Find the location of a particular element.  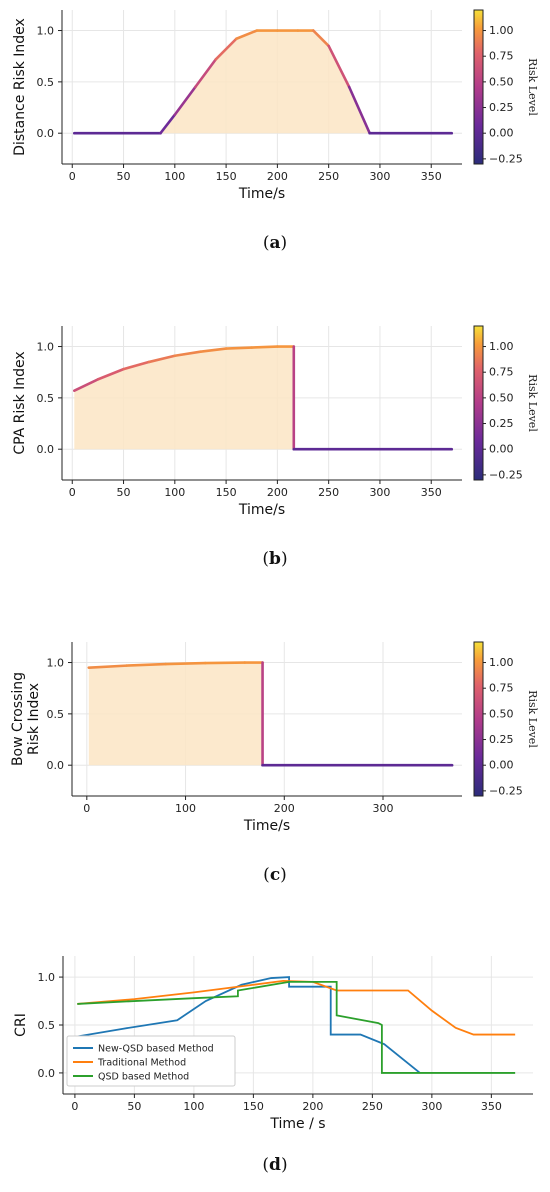

legend-box is located at coordinates (151, 1061).